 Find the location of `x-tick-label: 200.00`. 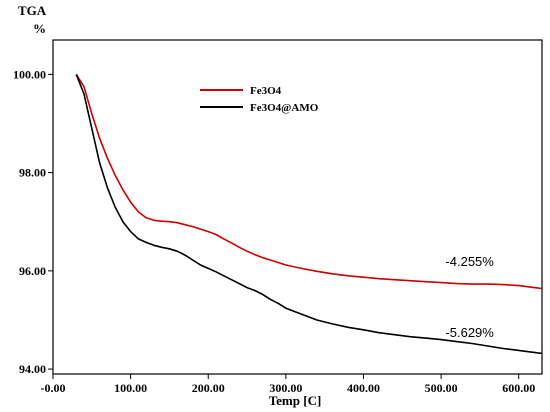

x-tick-label: 200.00 is located at coordinates (208, 388).